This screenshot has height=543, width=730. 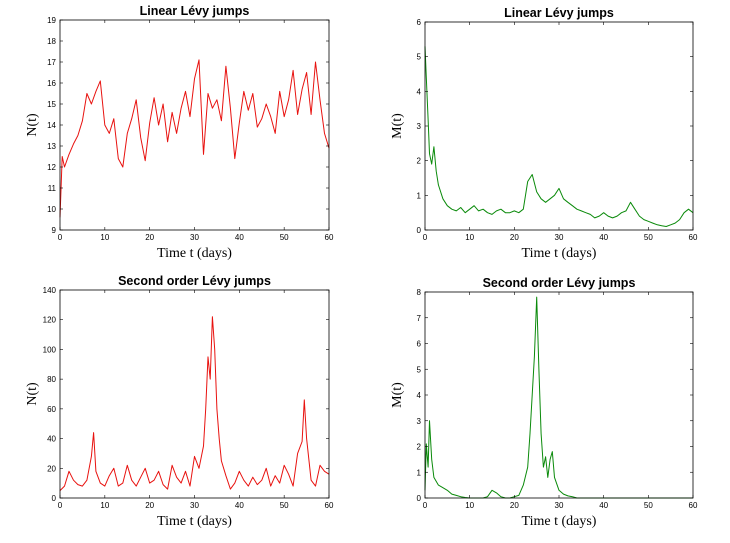 I want to click on y-tick-label: 80, so click(x=51, y=379).